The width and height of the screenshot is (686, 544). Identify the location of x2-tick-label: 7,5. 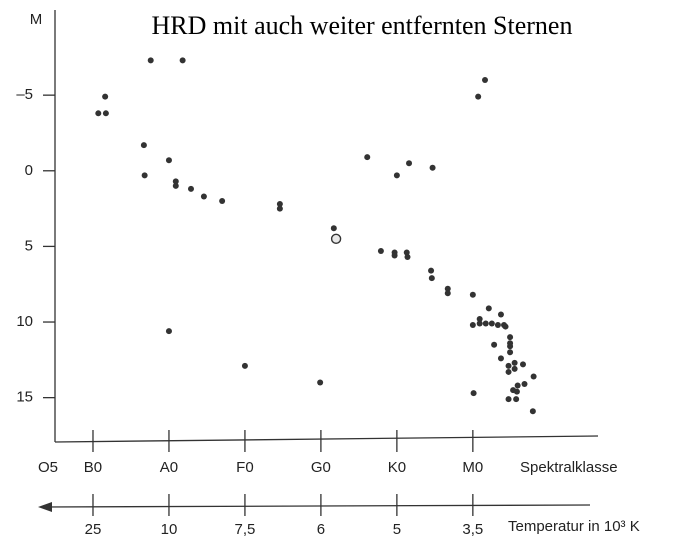
(245, 529).